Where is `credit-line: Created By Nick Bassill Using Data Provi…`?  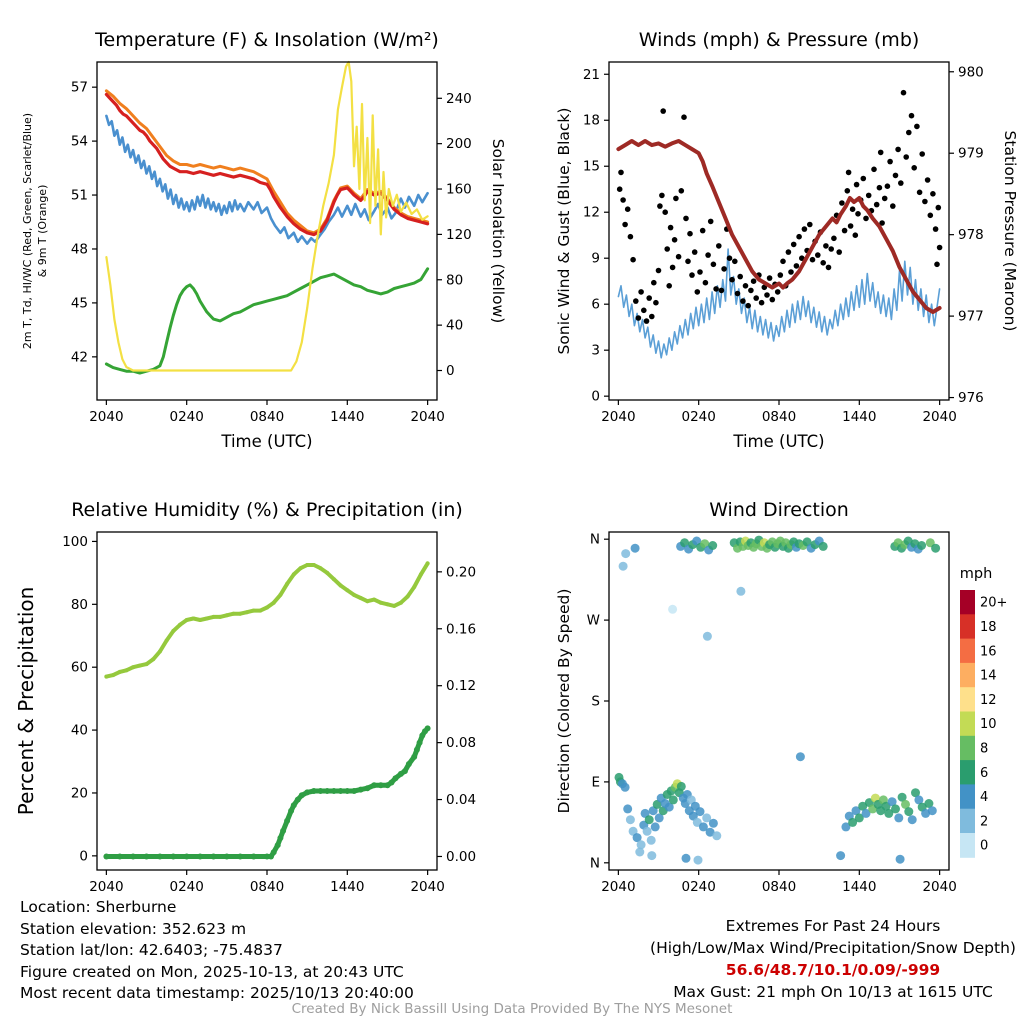 credit-line: Created By Nick Bassill Using Data Provi… is located at coordinates (512, 1009).